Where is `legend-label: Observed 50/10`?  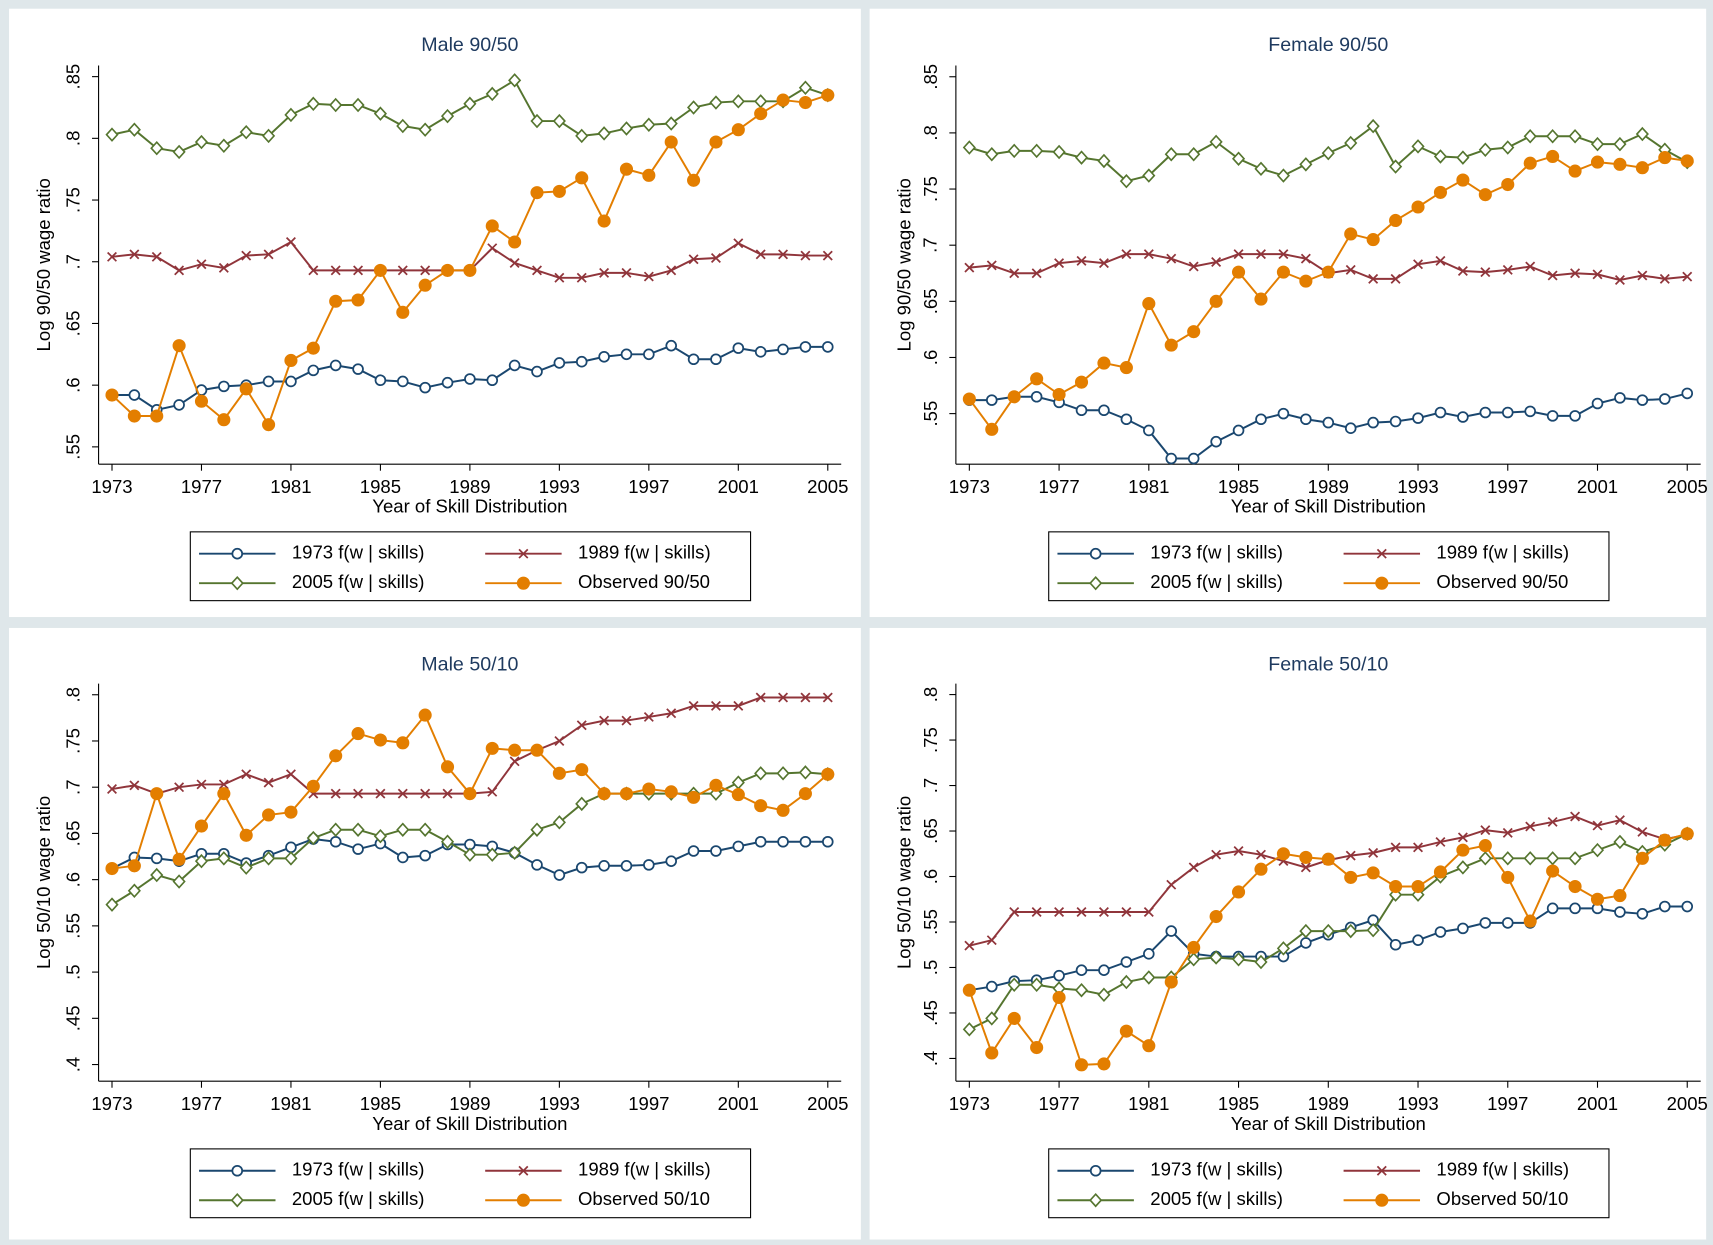
legend-label: Observed 50/10 is located at coordinates (644, 1198).